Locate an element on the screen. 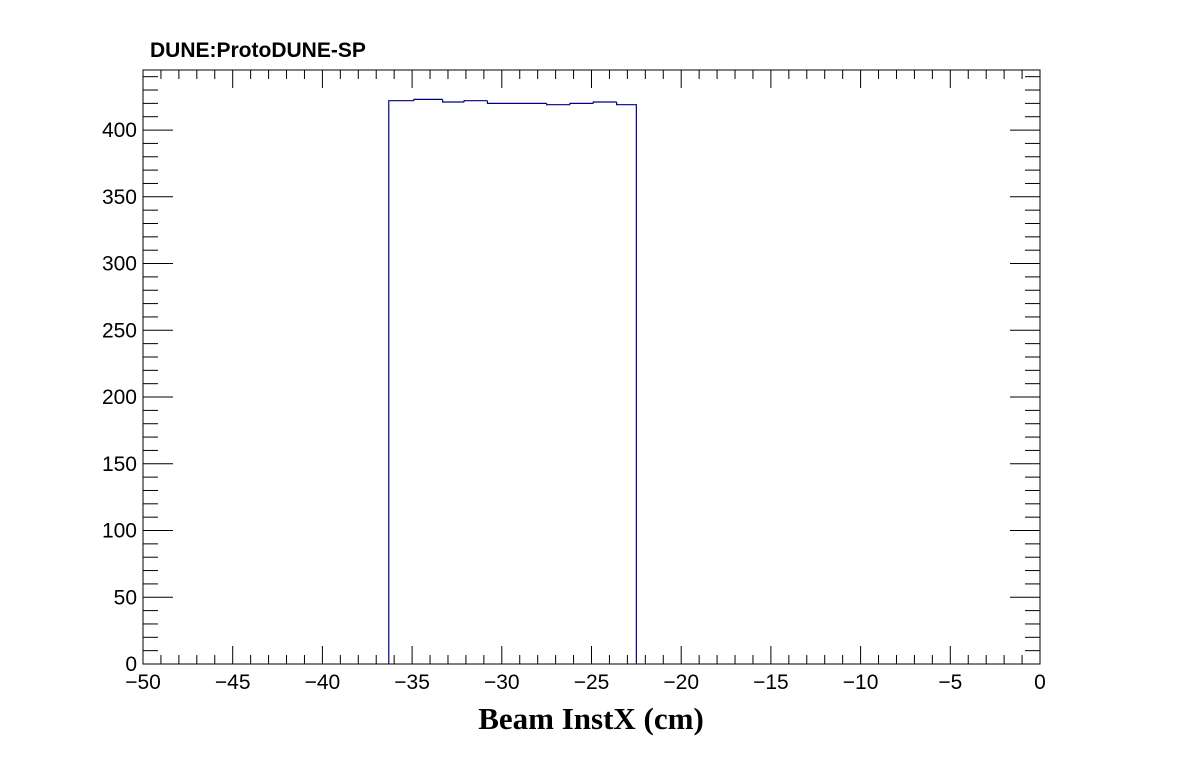  x-tick-labels: −50 −45 −40 −35 −30 −25 −20 −15 −10 −5 0 is located at coordinates (585, 682).